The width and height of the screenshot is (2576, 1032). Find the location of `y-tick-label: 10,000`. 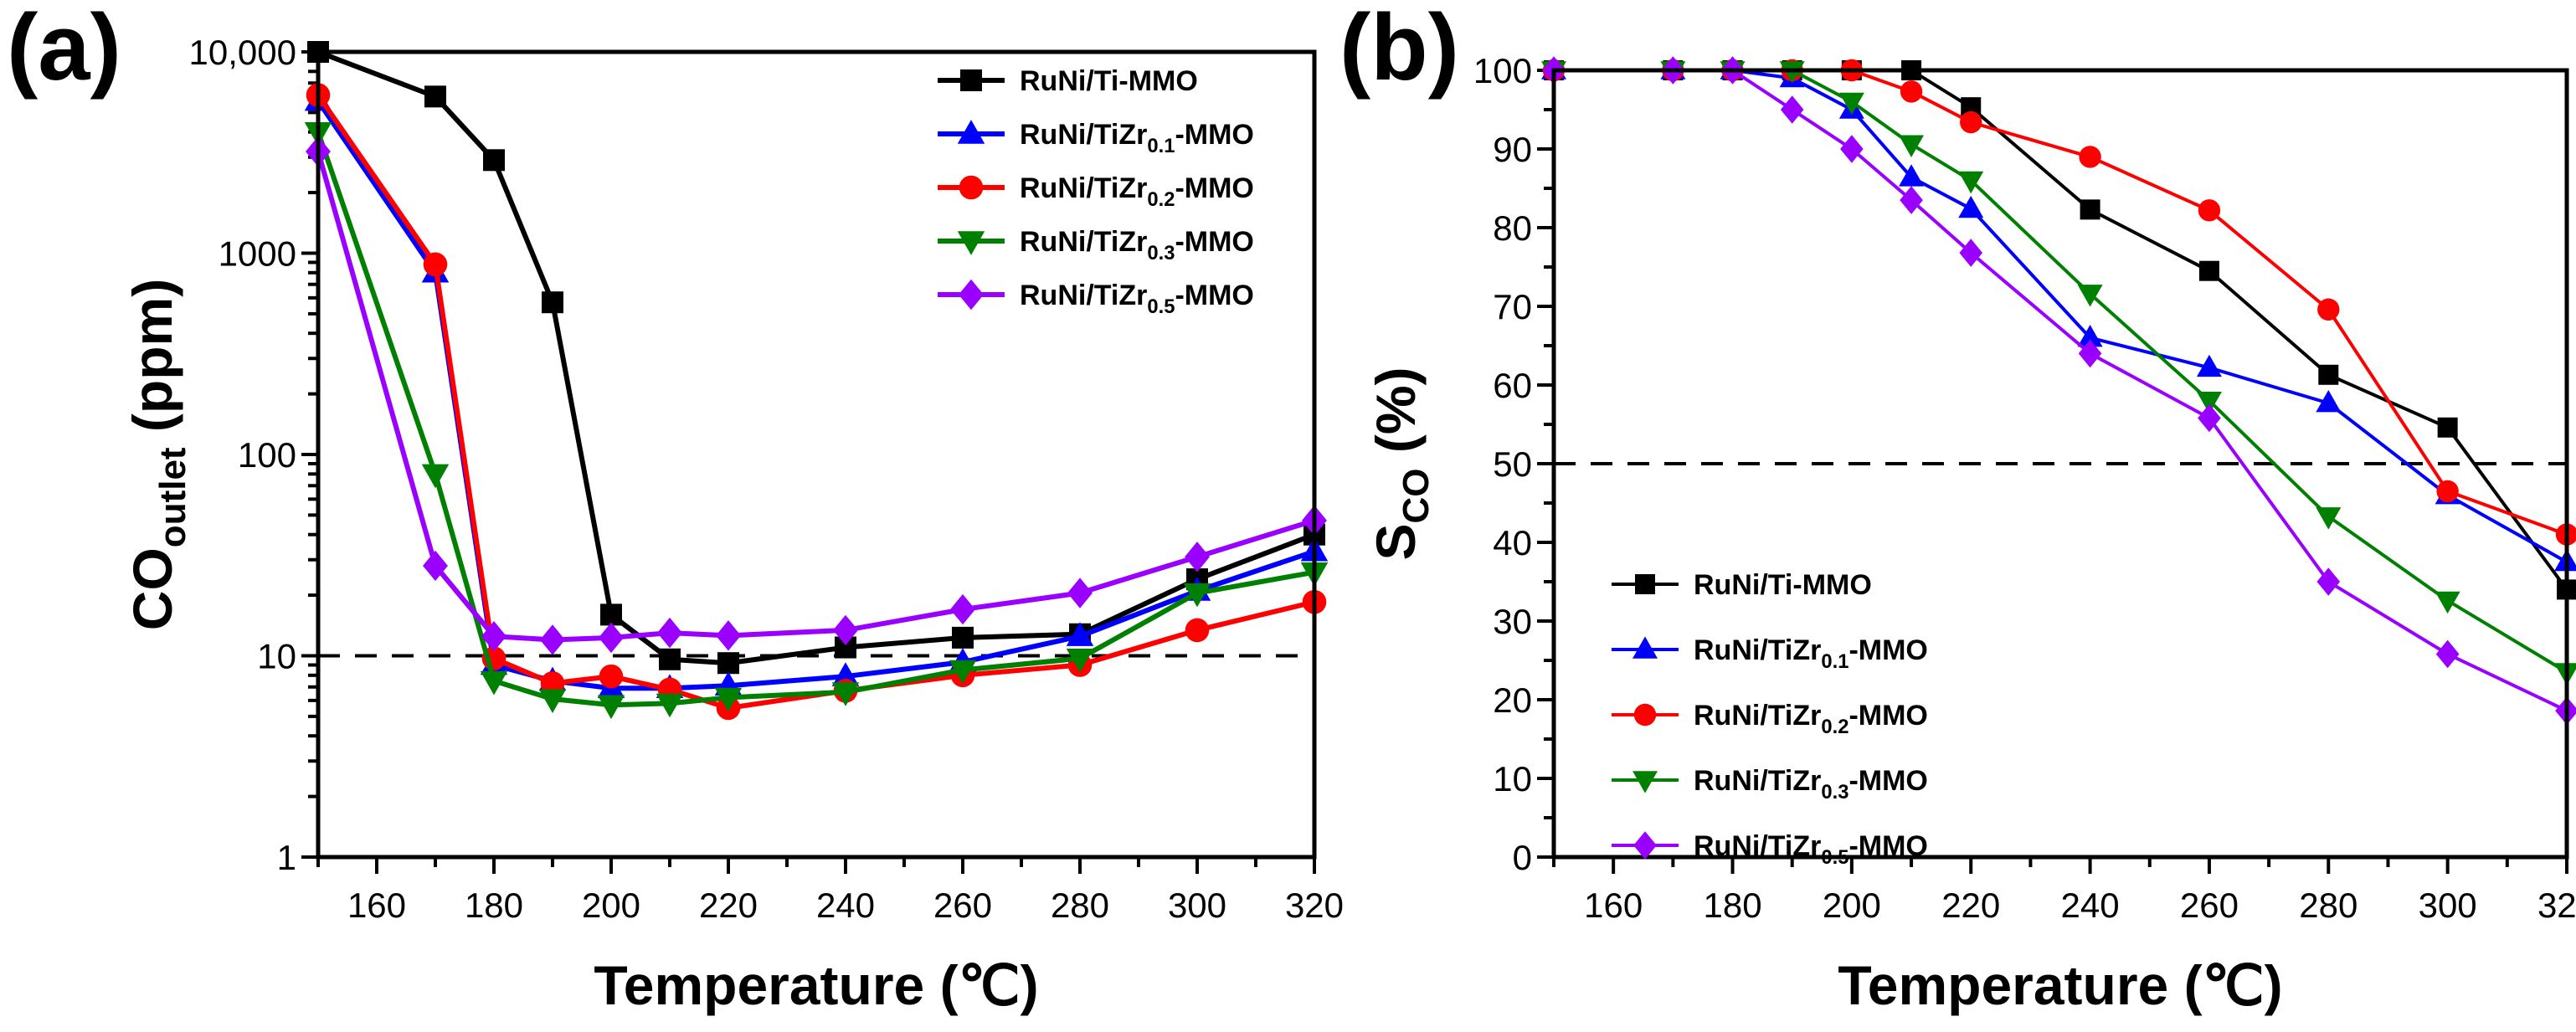

y-tick-label: 10,000 is located at coordinates (243, 52).